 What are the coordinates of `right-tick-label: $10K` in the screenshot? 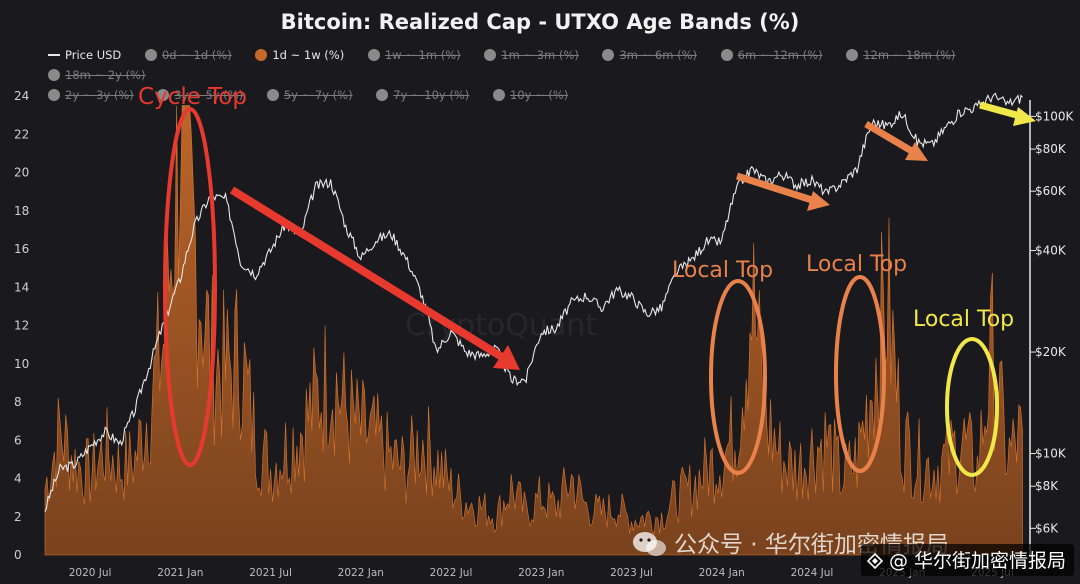 It's located at (1051, 454).